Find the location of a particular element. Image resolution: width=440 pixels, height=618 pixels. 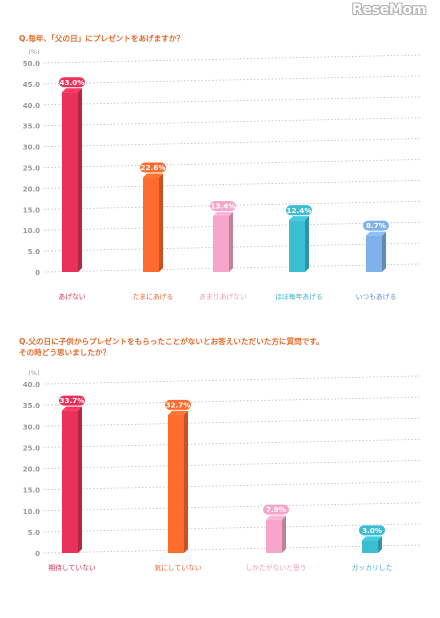

data-label: 32.7% is located at coordinates (178, 404).